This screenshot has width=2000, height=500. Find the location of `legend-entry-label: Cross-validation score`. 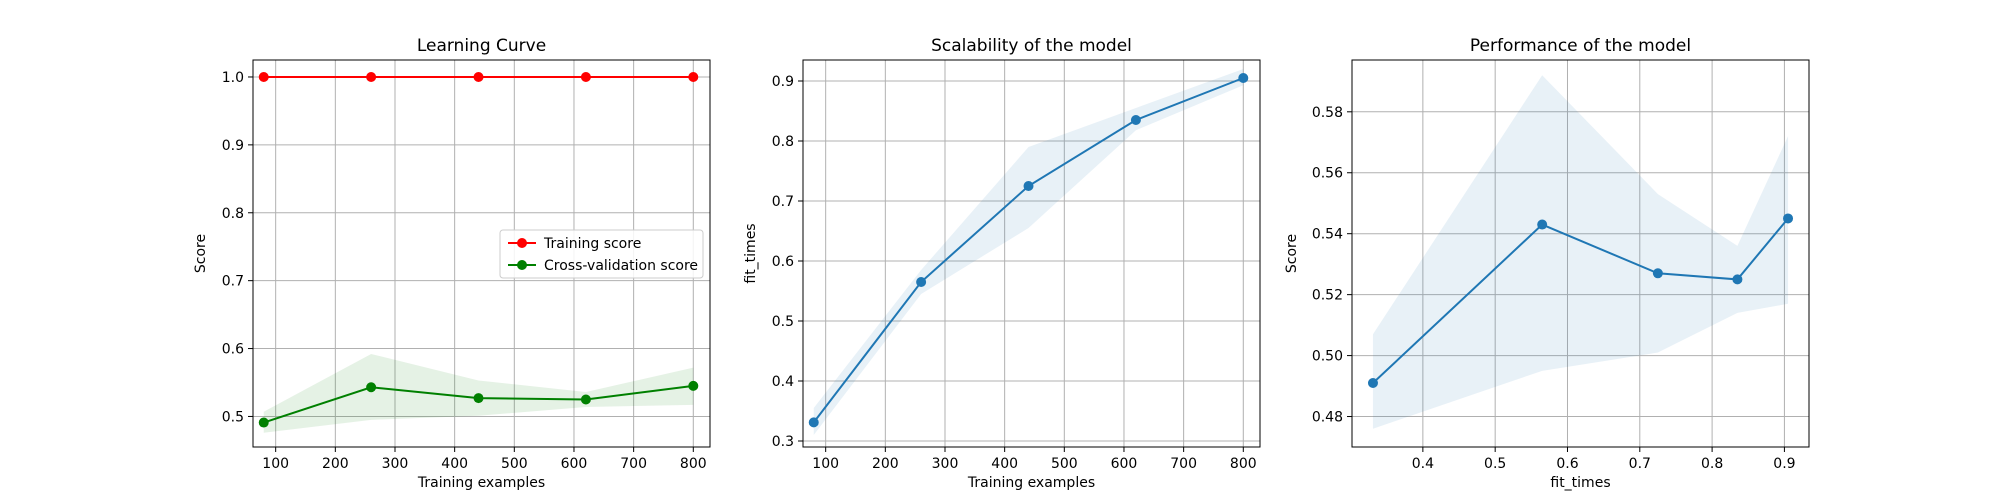

legend-entry-label: Cross-validation score is located at coordinates (621, 266).